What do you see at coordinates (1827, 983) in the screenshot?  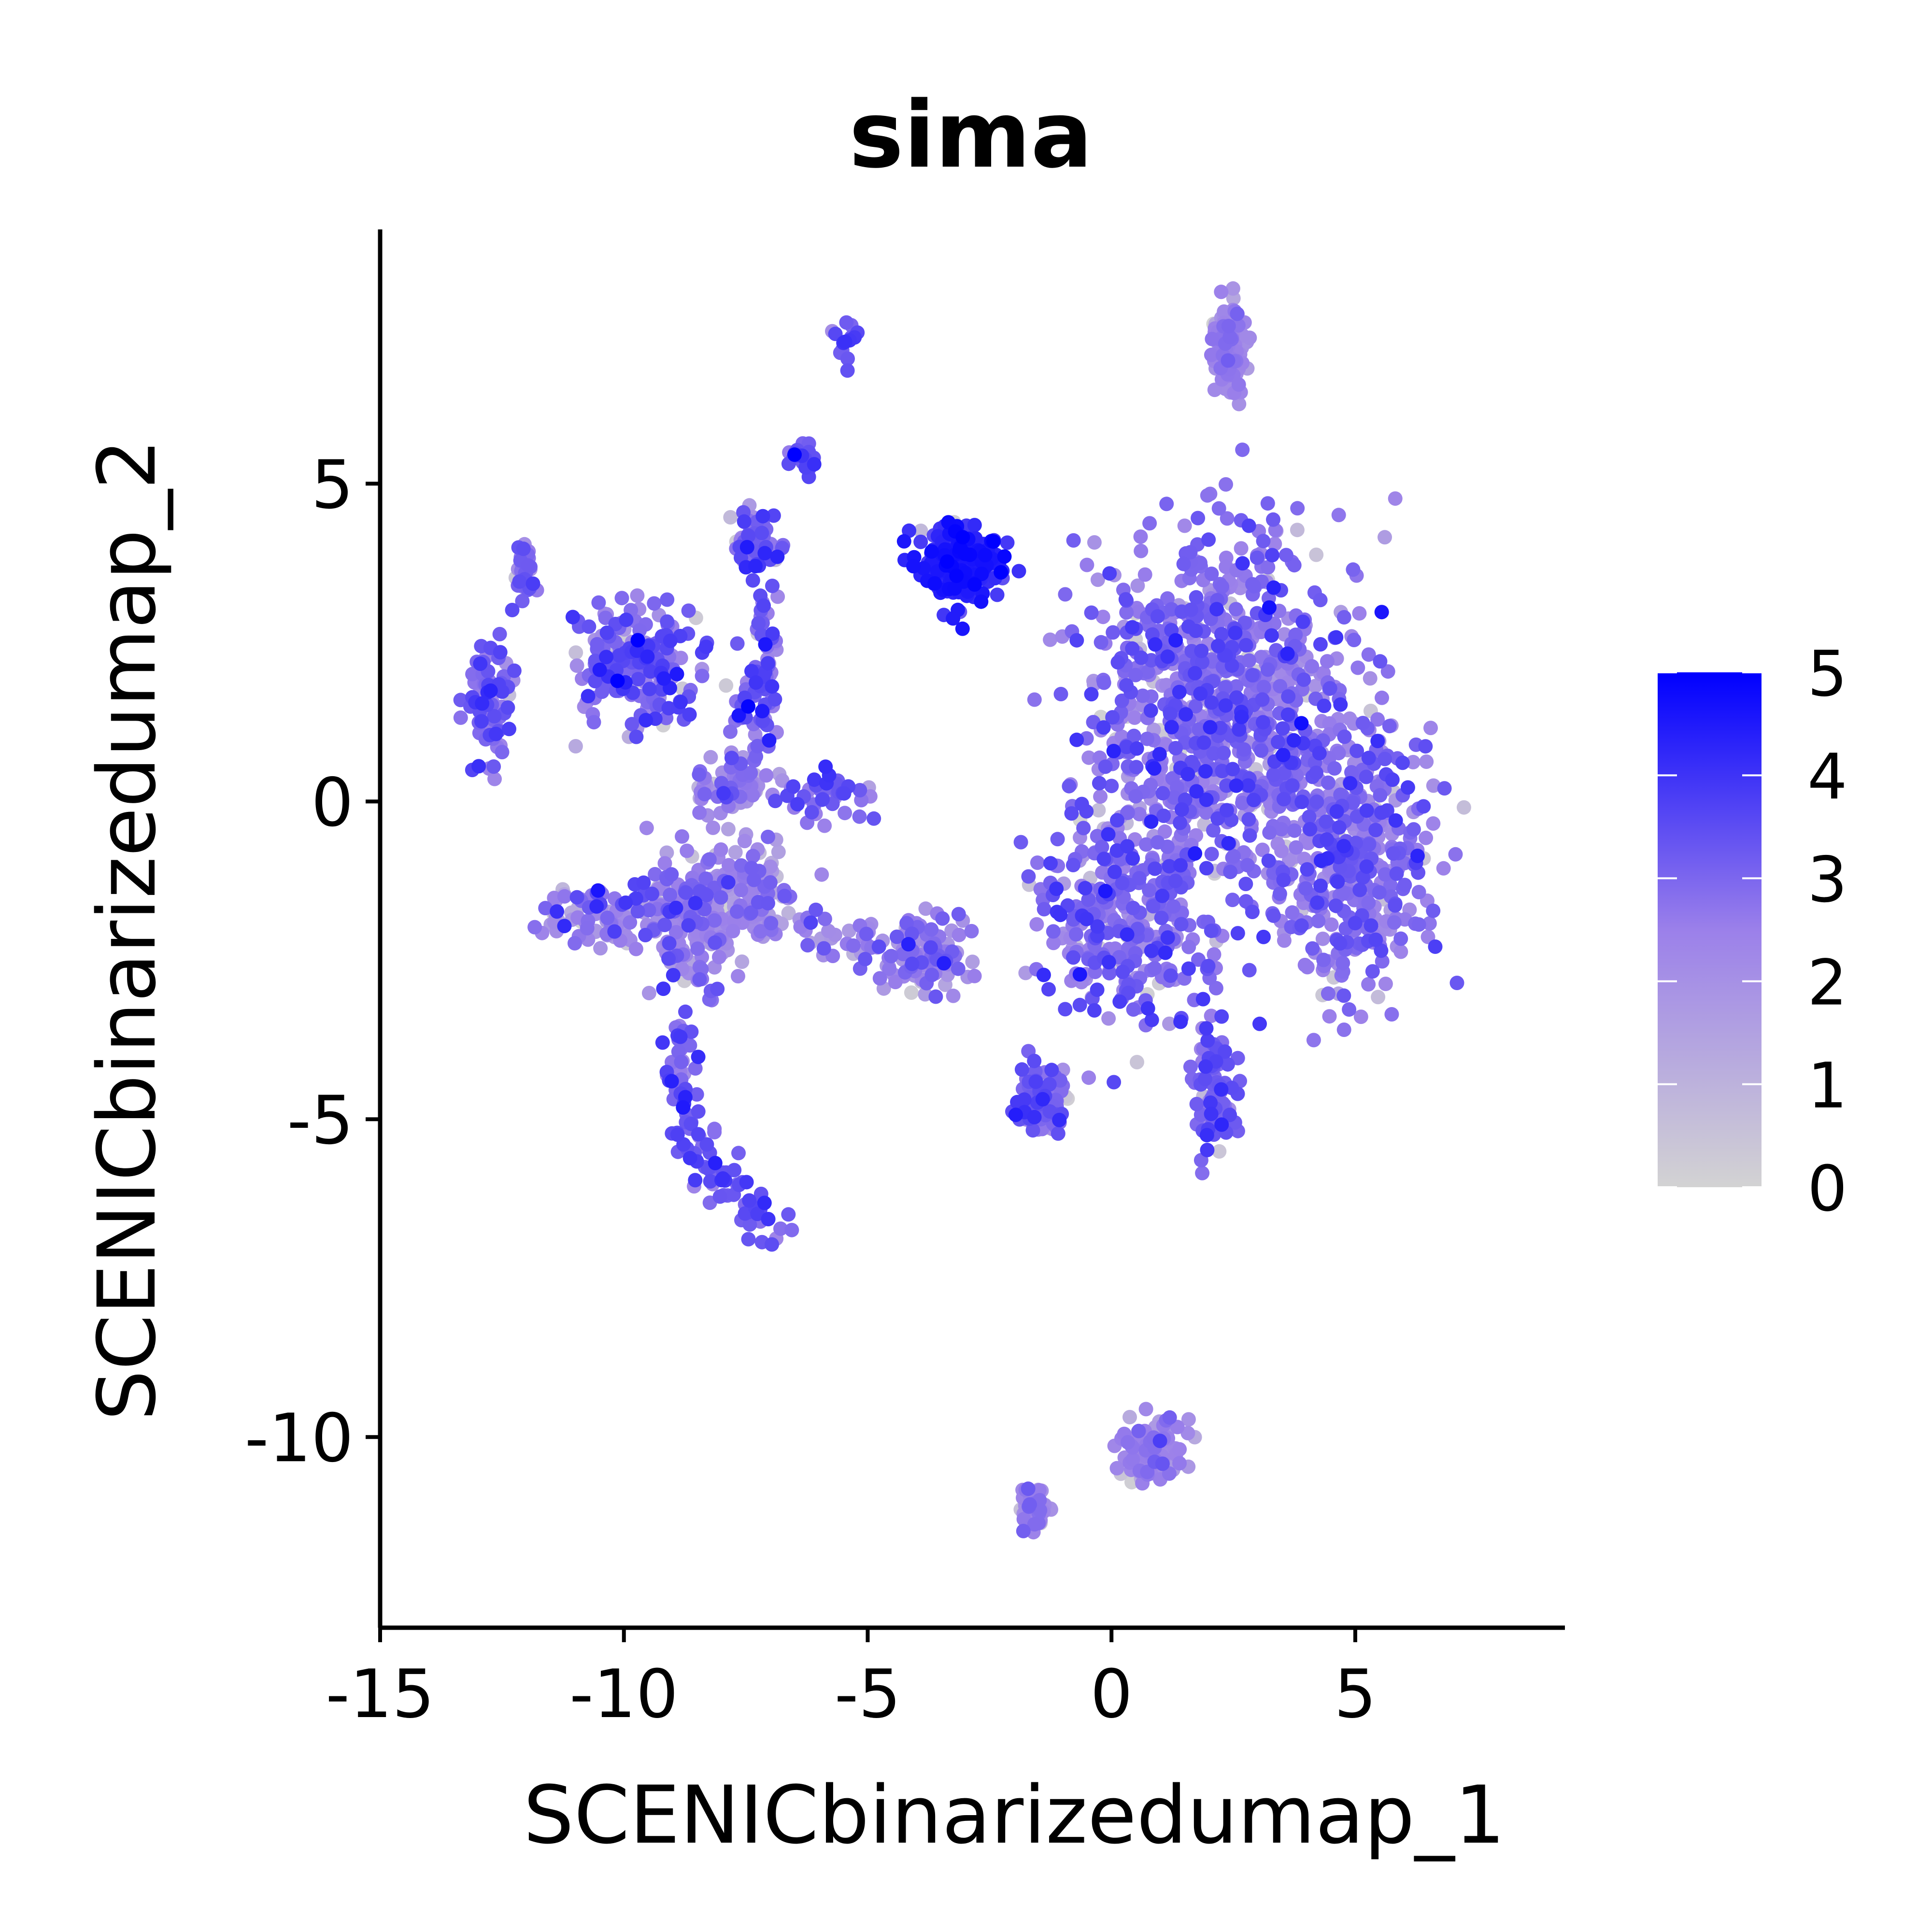 I see `colorbar-tick-label: 2` at bounding box center [1827, 983].